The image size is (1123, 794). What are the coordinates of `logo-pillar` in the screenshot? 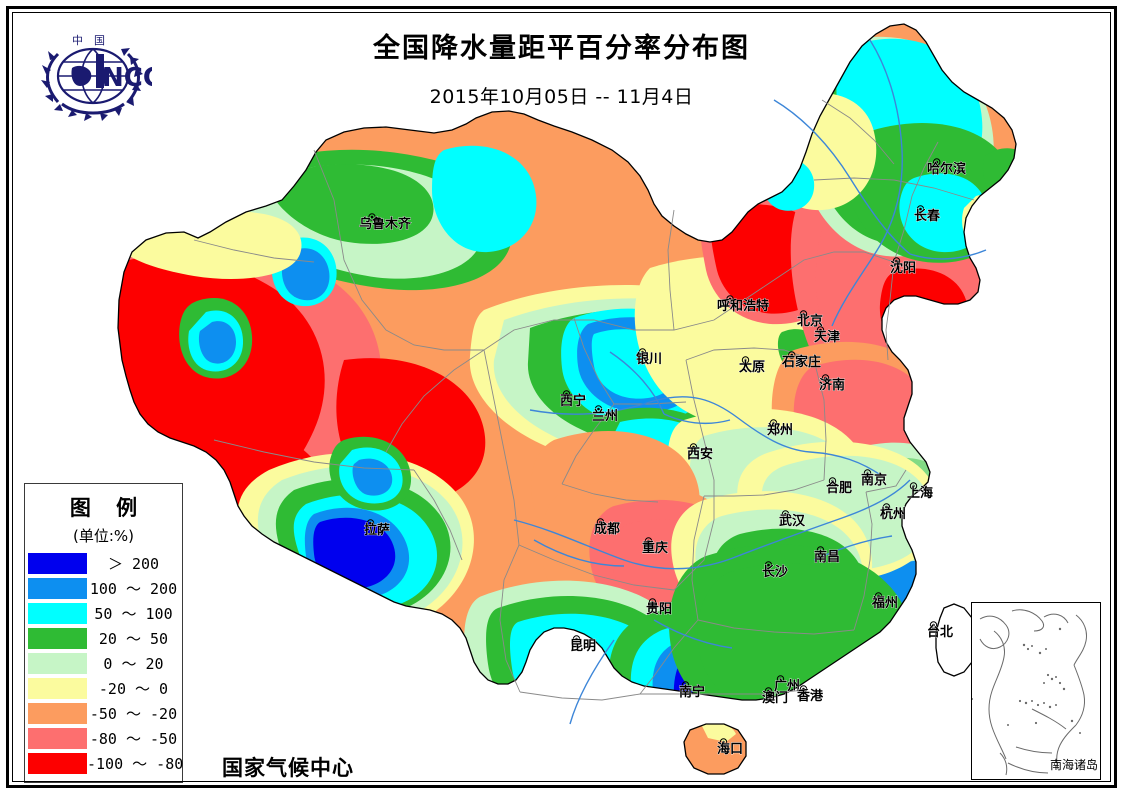 It's located at (100, 71).